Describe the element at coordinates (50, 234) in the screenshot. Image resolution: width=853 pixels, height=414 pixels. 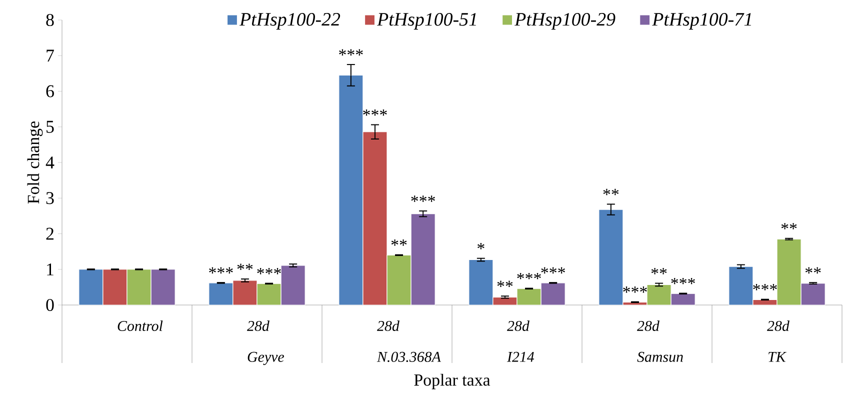
I see `y-tick-label: 2` at that location.